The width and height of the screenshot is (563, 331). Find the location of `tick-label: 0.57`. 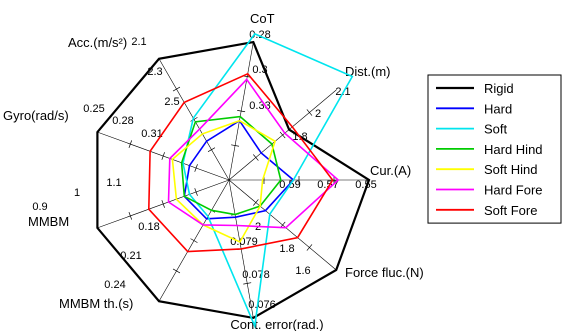

tick-label: 0.57 is located at coordinates (327, 185).